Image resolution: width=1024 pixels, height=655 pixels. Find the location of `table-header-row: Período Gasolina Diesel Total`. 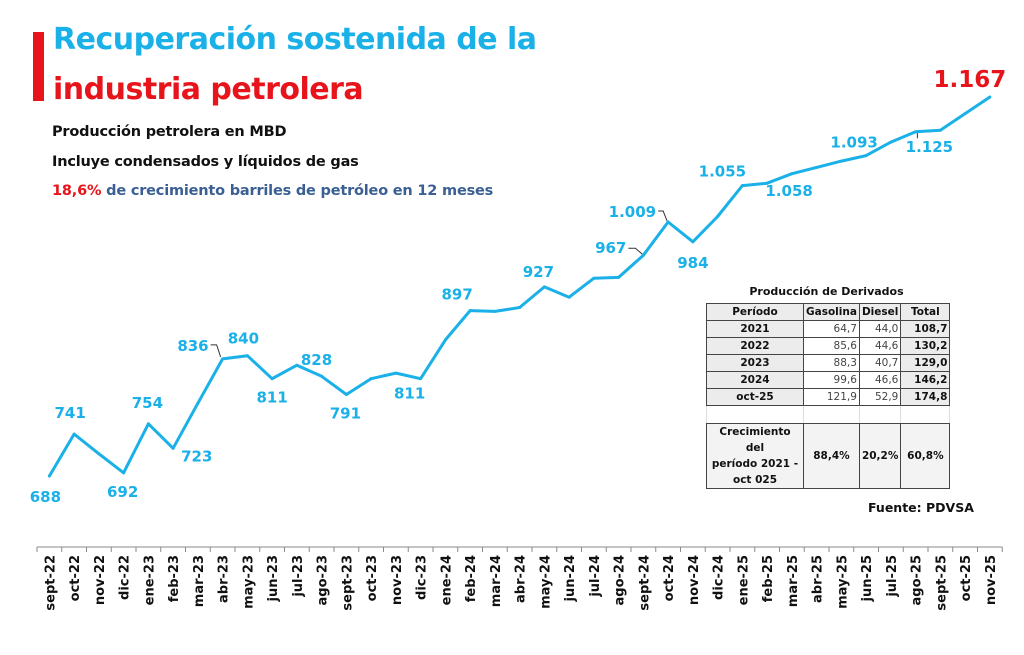

table-header-row: Período Gasolina Diesel Total is located at coordinates (828, 312).